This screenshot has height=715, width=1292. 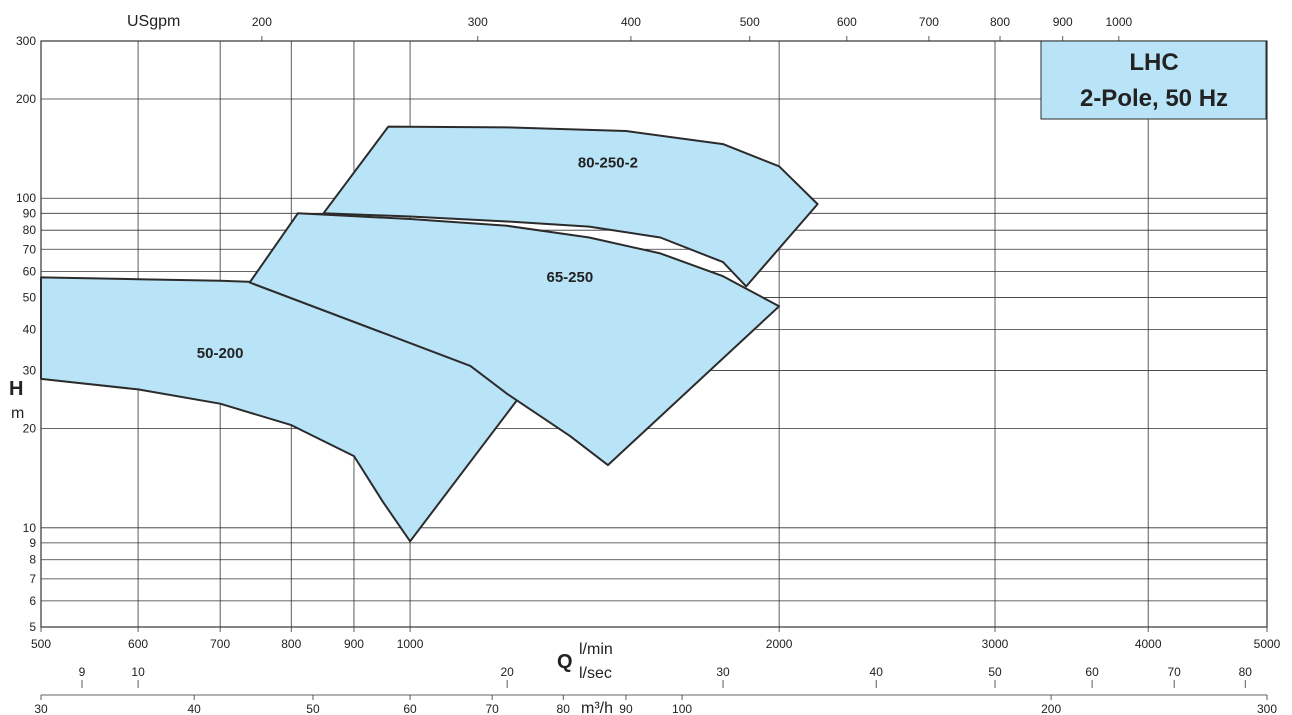 I want to click on y-tick-label: 10, so click(x=30, y=528).